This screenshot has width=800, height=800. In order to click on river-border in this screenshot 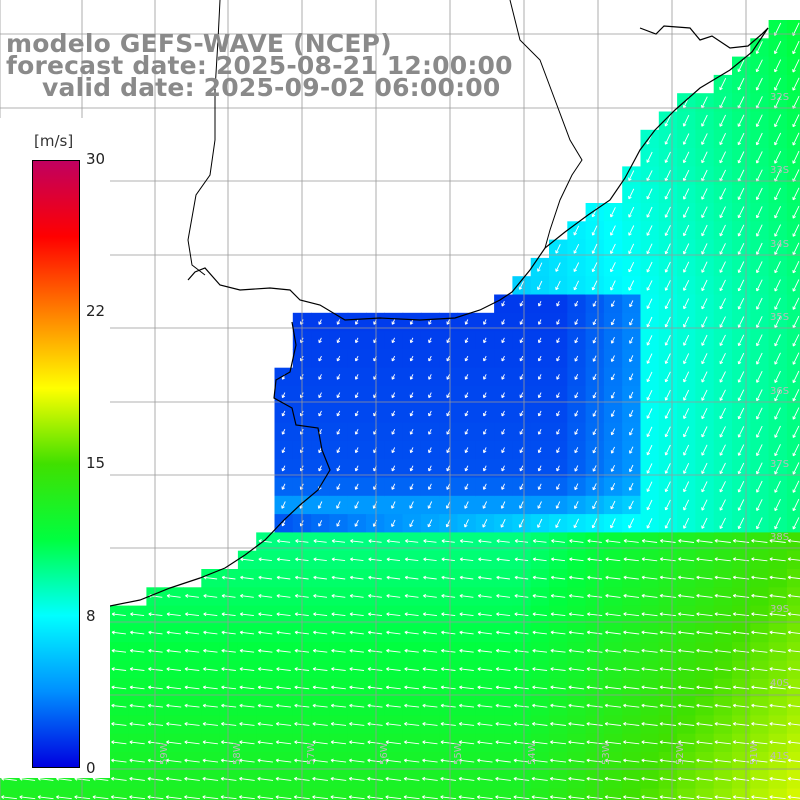, I will do `click(204, 138)`.